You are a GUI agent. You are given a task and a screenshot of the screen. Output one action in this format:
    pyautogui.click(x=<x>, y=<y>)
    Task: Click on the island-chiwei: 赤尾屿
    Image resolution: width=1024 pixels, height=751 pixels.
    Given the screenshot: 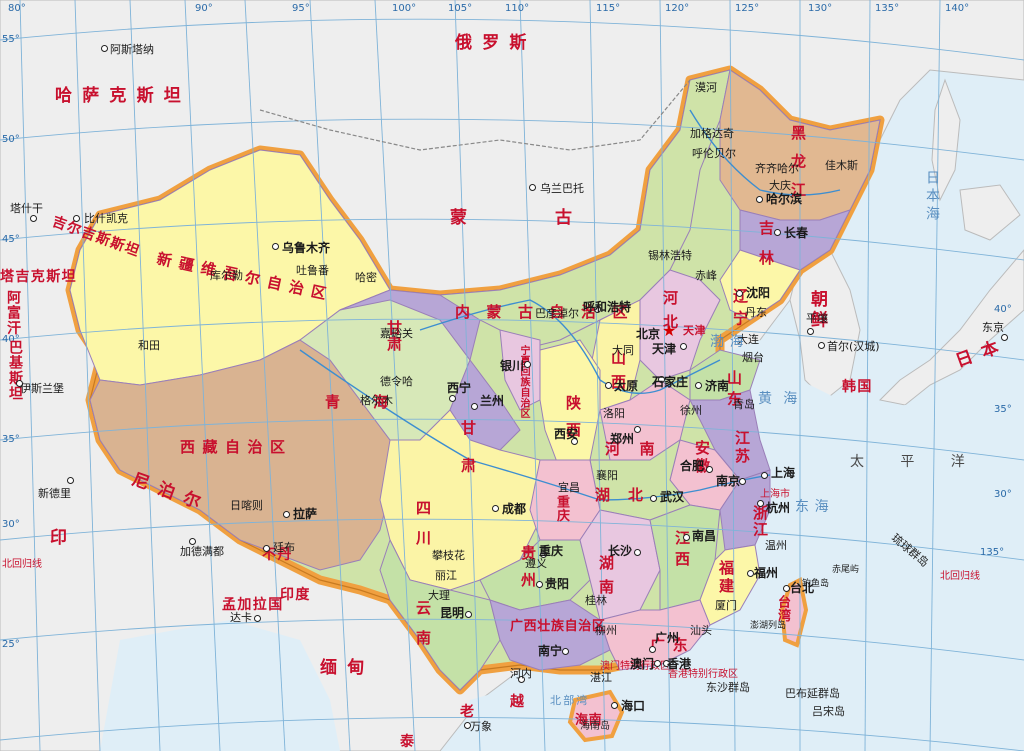 What is the action you would take?
    pyautogui.click(x=846, y=570)
    